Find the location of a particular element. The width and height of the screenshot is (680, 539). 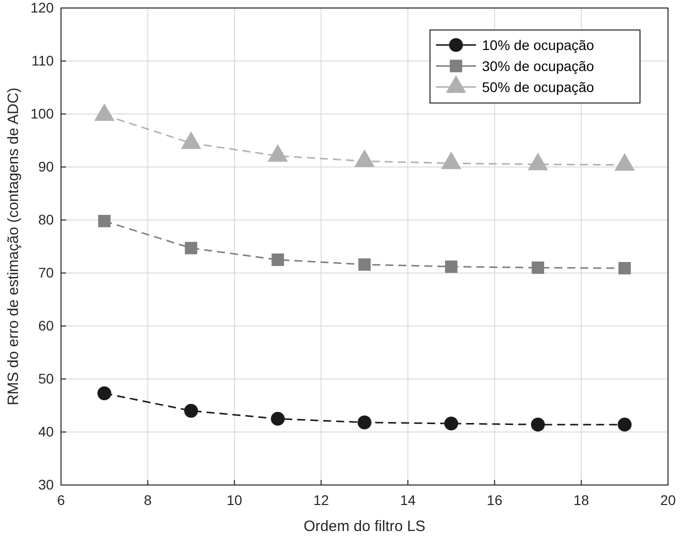

y-tick-label: 80 is located at coordinates (46, 219).